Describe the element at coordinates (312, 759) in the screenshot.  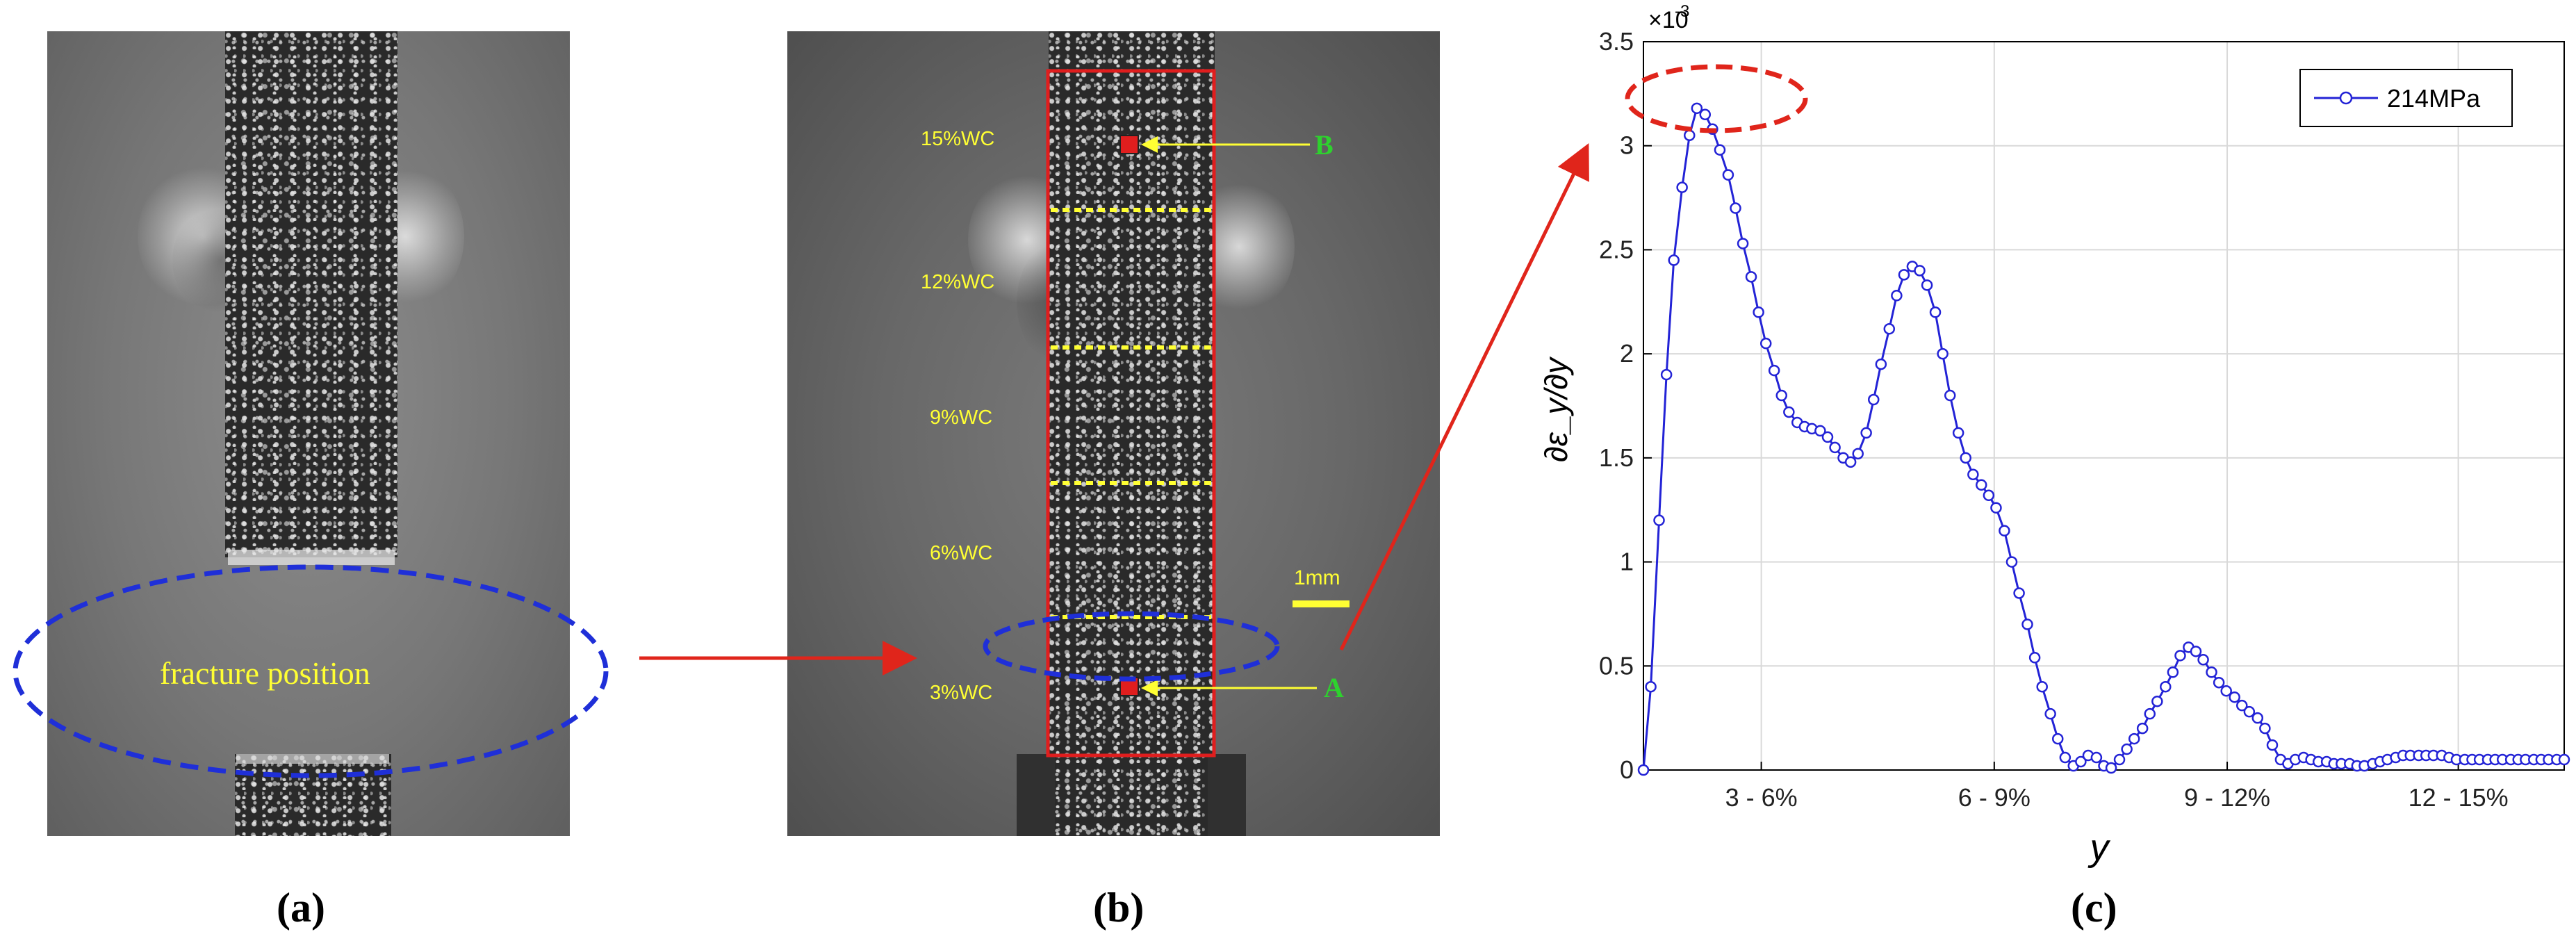
I see `fracture-edge-lower` at that location.